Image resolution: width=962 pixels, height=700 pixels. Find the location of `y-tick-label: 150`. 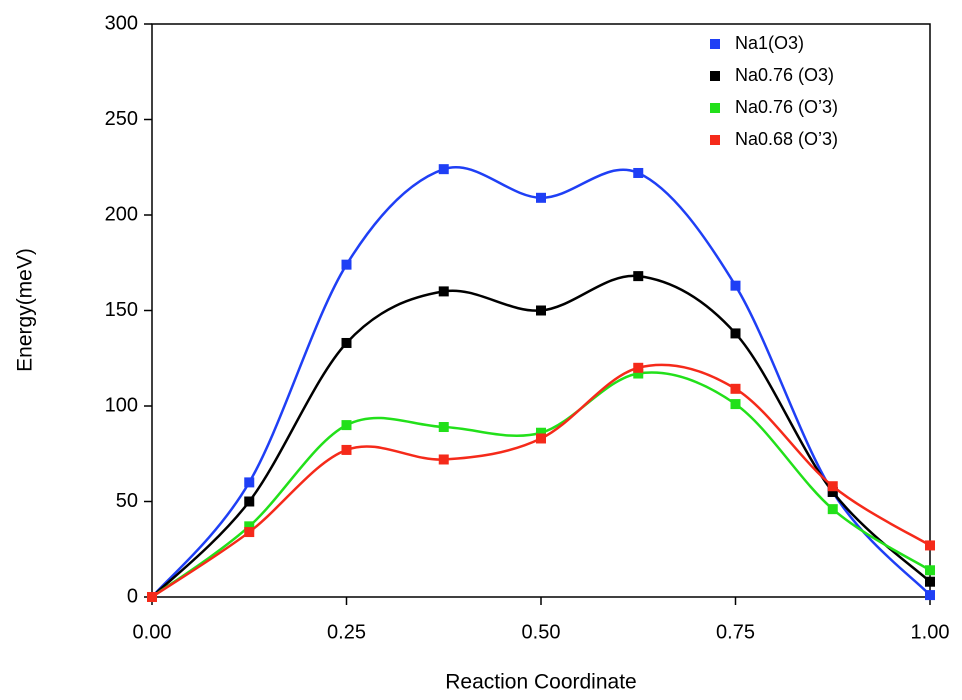

y-tick-label: 150 is located at coordinates (121, 310).